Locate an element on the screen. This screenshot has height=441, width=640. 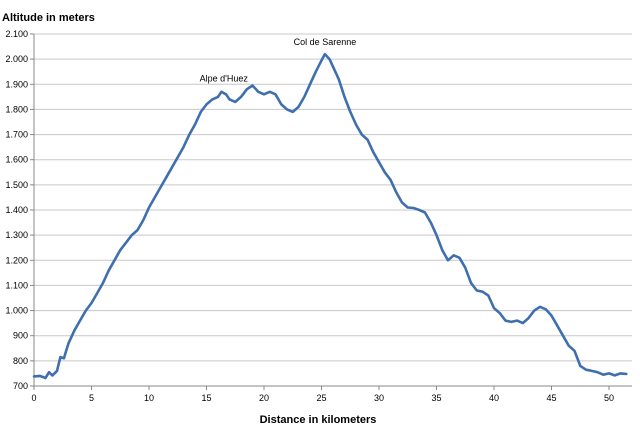
y-tick-label: 1.900 is located at coordinates (16, 84).